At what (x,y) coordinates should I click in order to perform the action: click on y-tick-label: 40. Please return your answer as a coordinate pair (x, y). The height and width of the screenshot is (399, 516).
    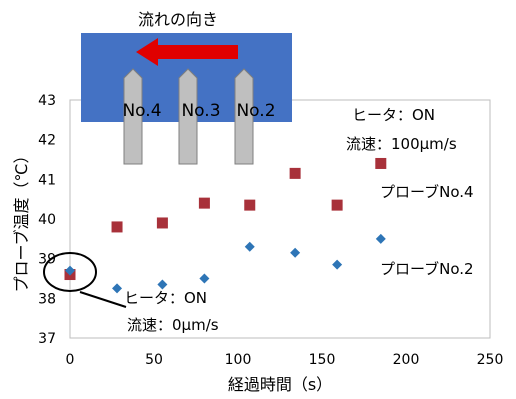
    Looking at the image, I should click on (47, 220).